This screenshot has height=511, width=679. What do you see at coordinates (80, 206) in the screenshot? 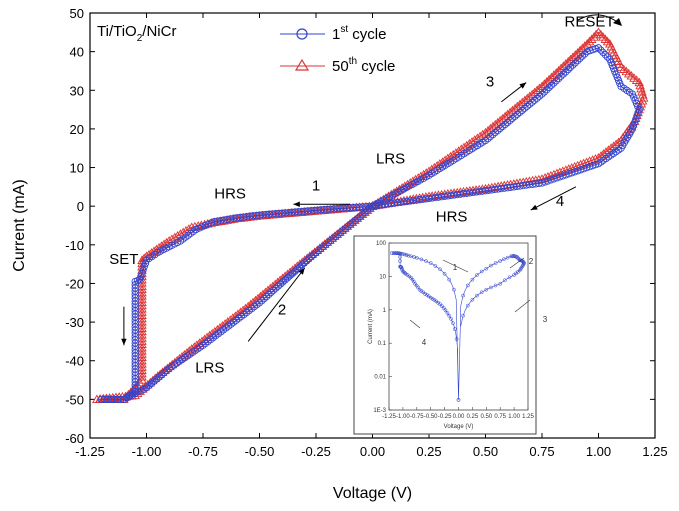
I see `y-tick-label: 0` at bounding box center [80, 206].